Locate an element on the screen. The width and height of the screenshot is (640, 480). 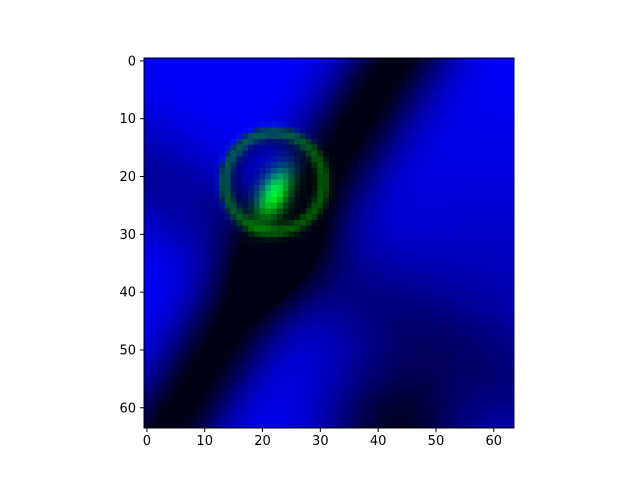
x-tick-label: 0 is located at coordinates (147, 441).